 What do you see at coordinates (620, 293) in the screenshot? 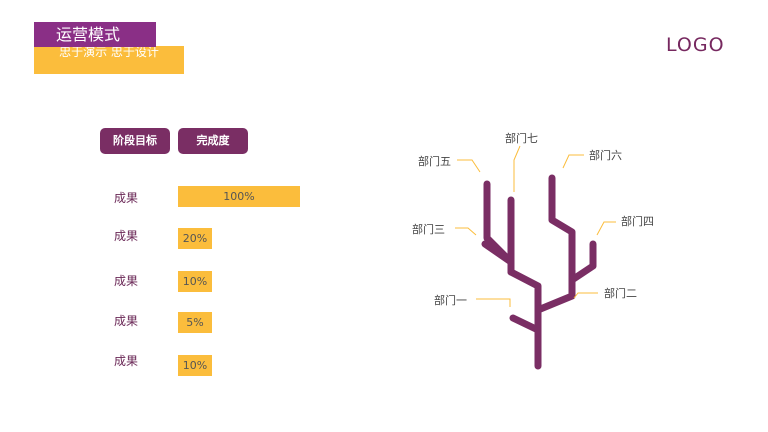
I see `dept-label-2: 部门二` at bounding box center [620, 293].